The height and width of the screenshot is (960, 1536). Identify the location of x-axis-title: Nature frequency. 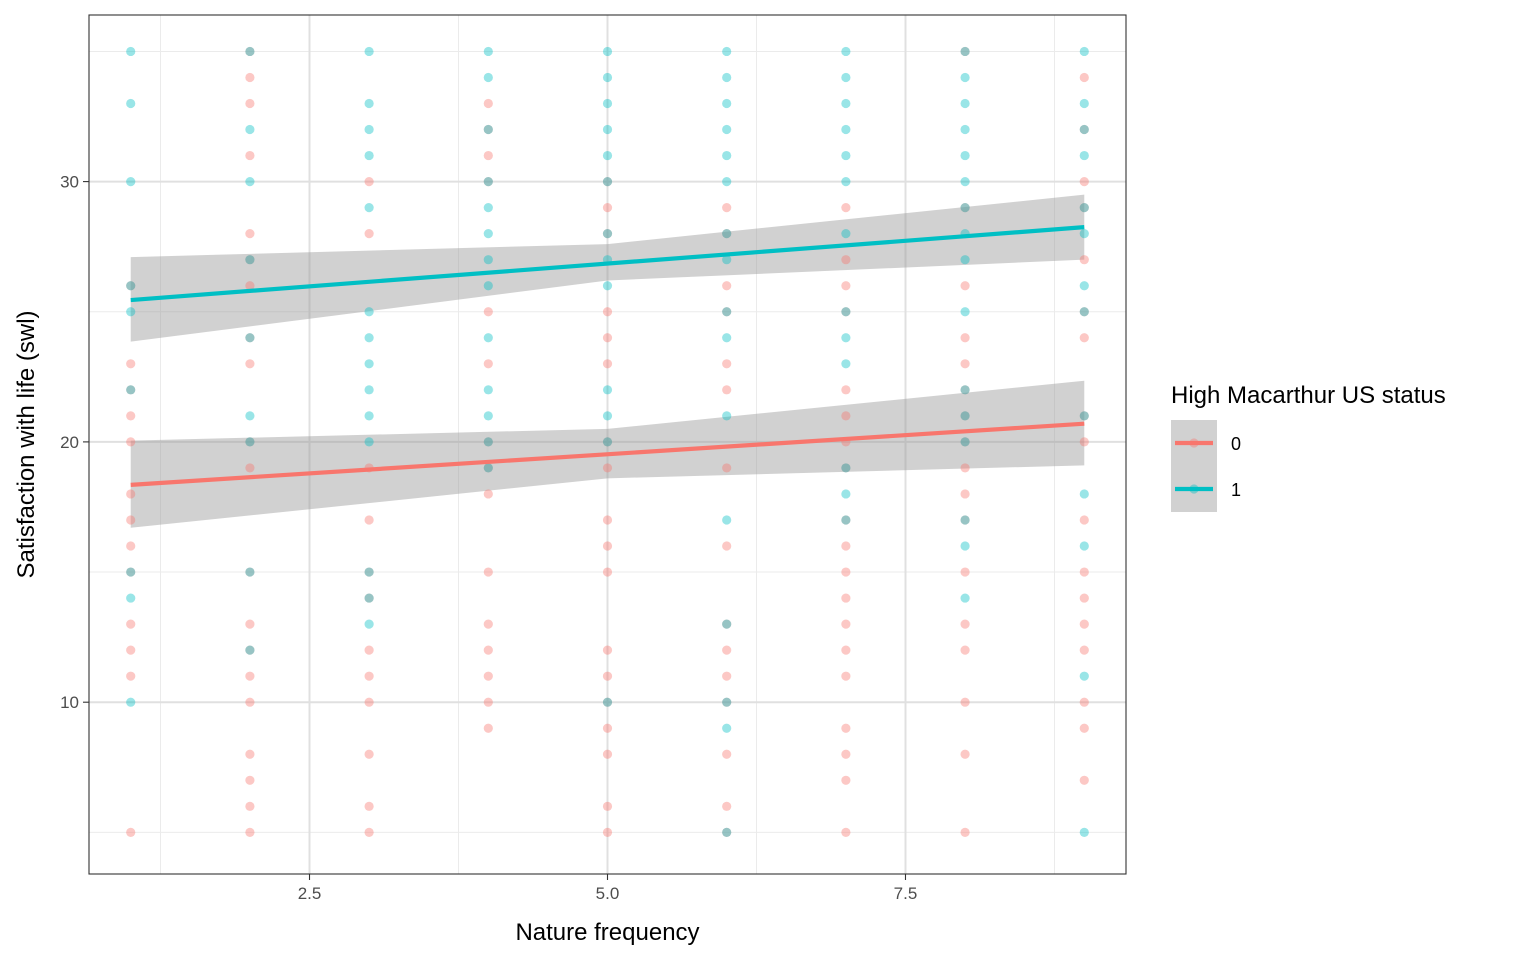
(607, 932).